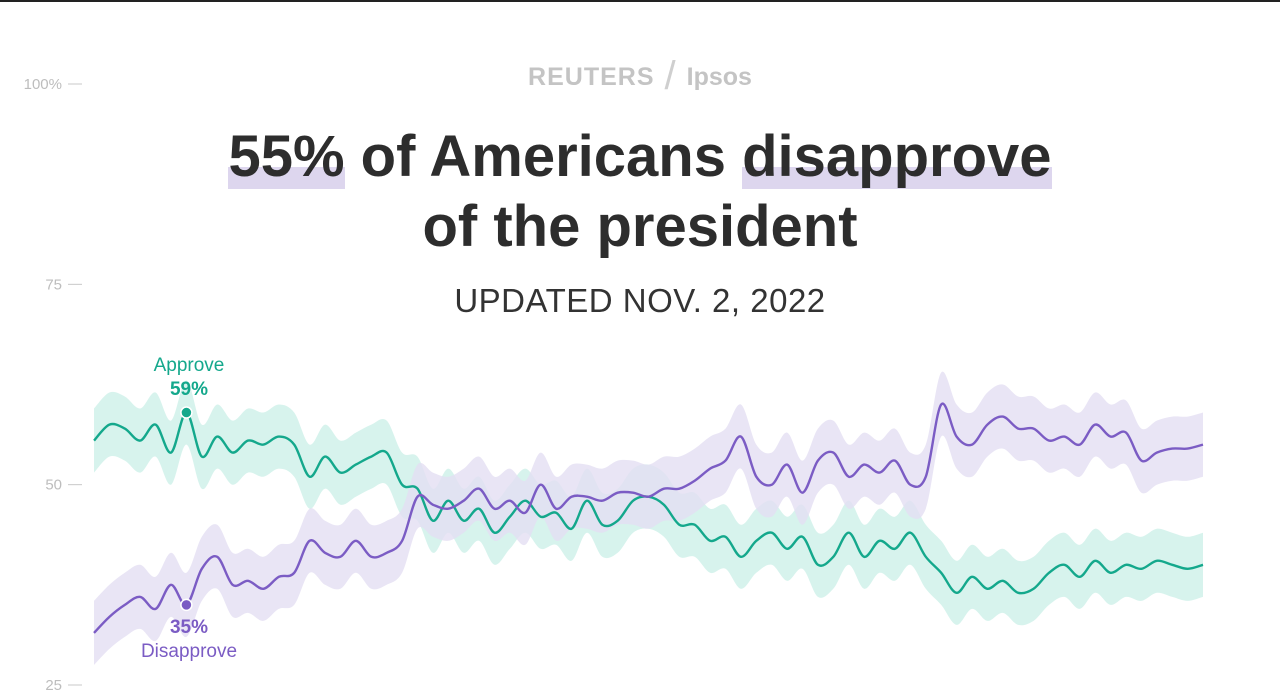 The image size is (1280, 691). I want to click on approve-label: Approve 59%, so click(189, 378).